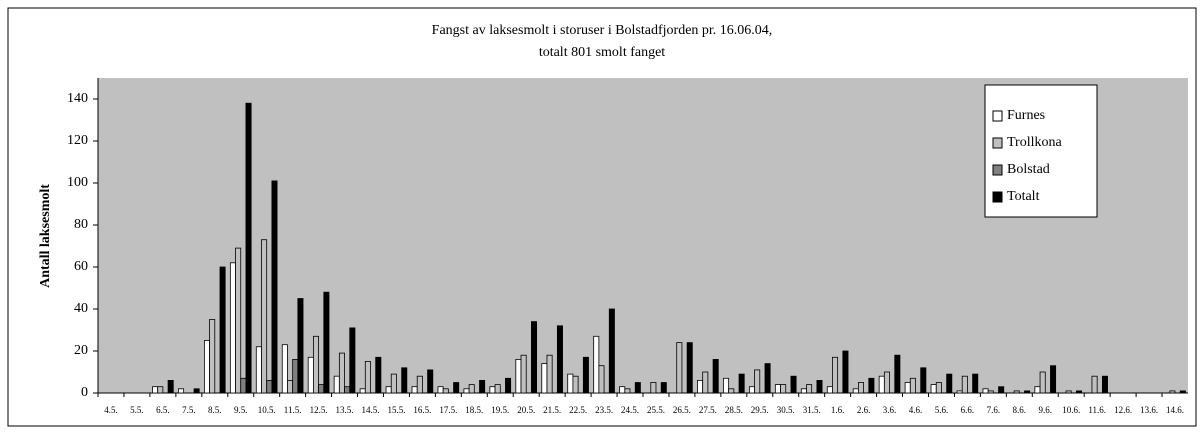  What do you see at coordinates (708, 410) in the screenshot?
I see `x-tick-label: 27.5.` at bounding box center [708, 410].